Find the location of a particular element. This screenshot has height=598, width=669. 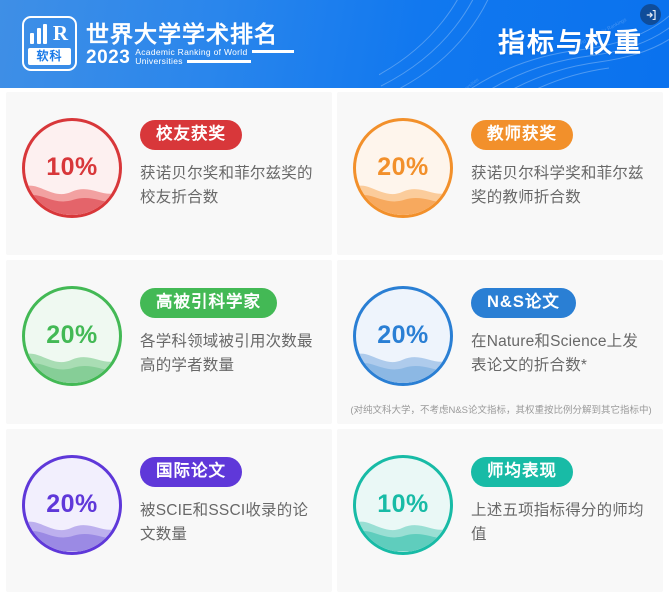

indicator-description: 获诺贝尔奖和菲尔兹奖的校友折合数 is located at coordinates (226, 185).